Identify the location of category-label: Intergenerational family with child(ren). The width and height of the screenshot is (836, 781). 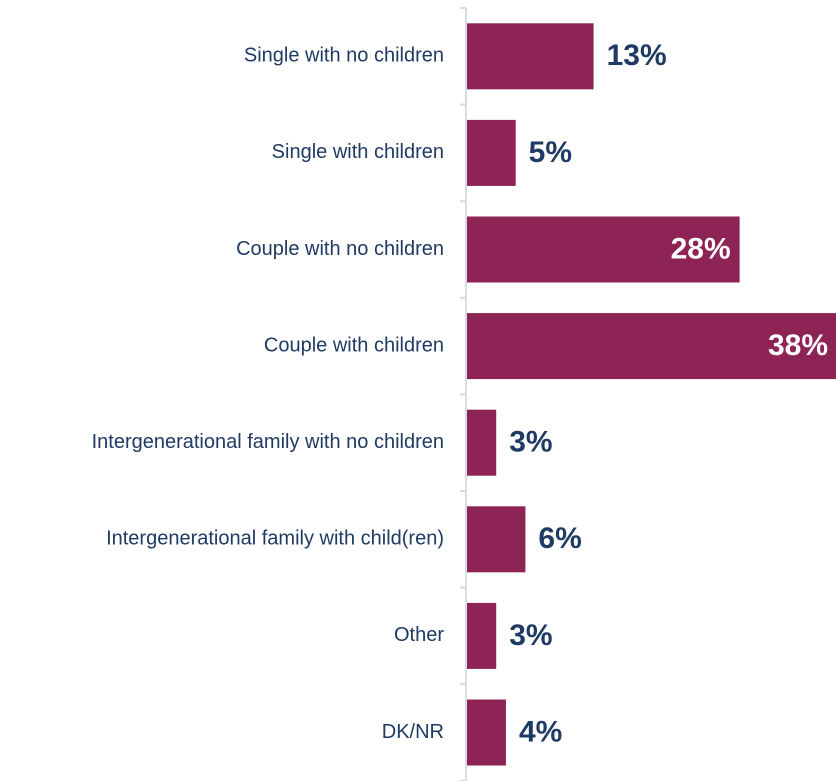
(275, 539).